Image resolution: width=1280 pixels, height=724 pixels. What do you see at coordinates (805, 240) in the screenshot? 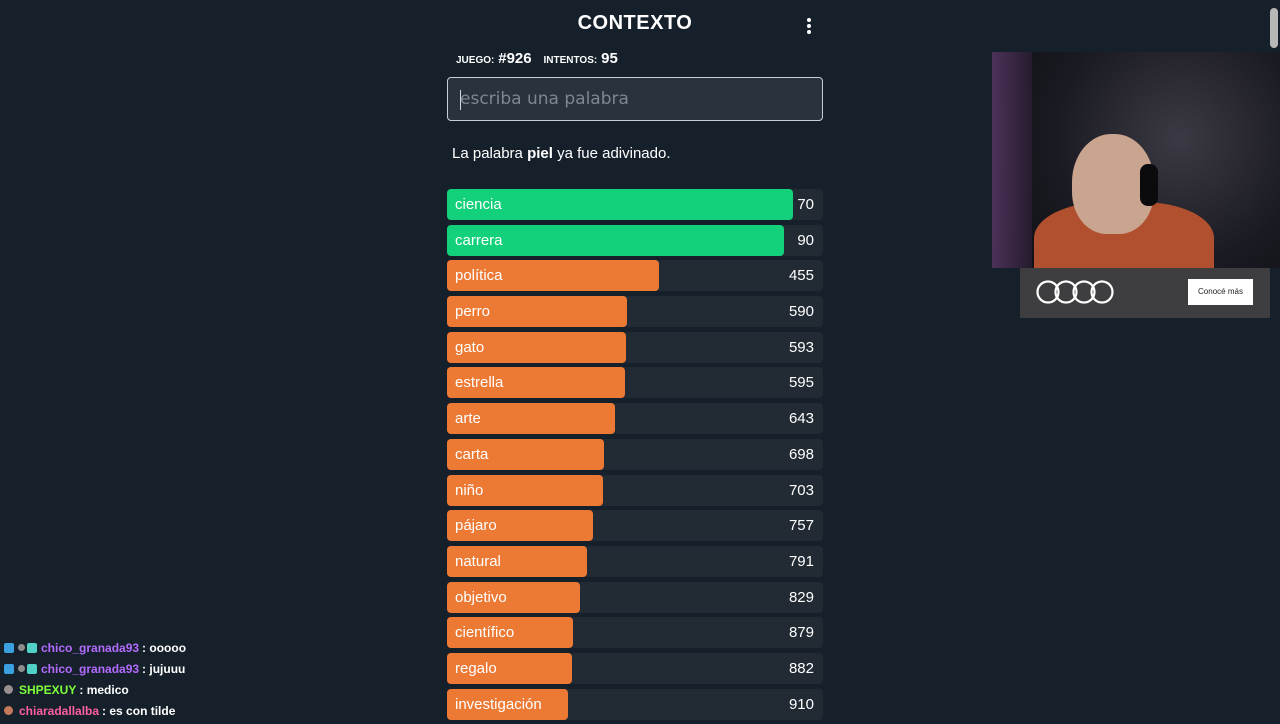
I see `guess-distance: 90` at bounding box center [805, 240].